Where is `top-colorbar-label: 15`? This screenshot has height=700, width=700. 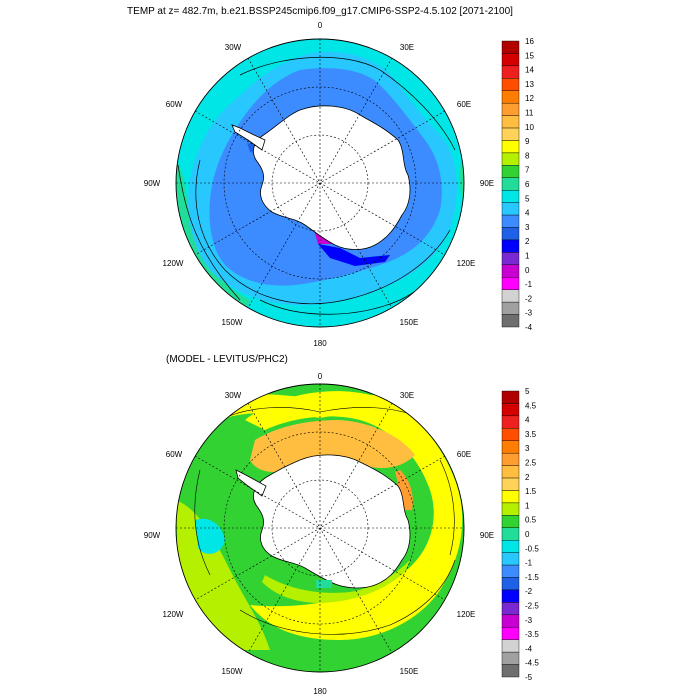 top-colorbar-label: 15 is located at coordinates (529, 55).